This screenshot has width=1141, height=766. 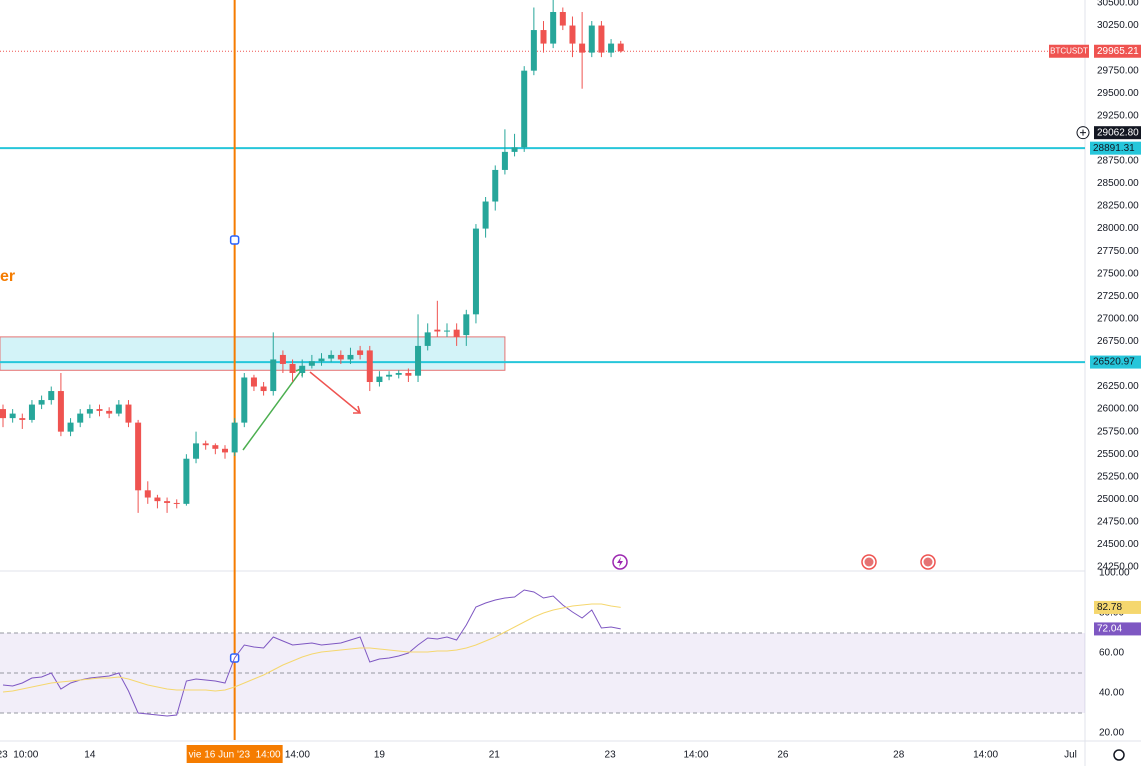 What do you see at coordinates (1119, 755) in the screenshot?
I see `settings-icon` at bounding box center [1119, 755].